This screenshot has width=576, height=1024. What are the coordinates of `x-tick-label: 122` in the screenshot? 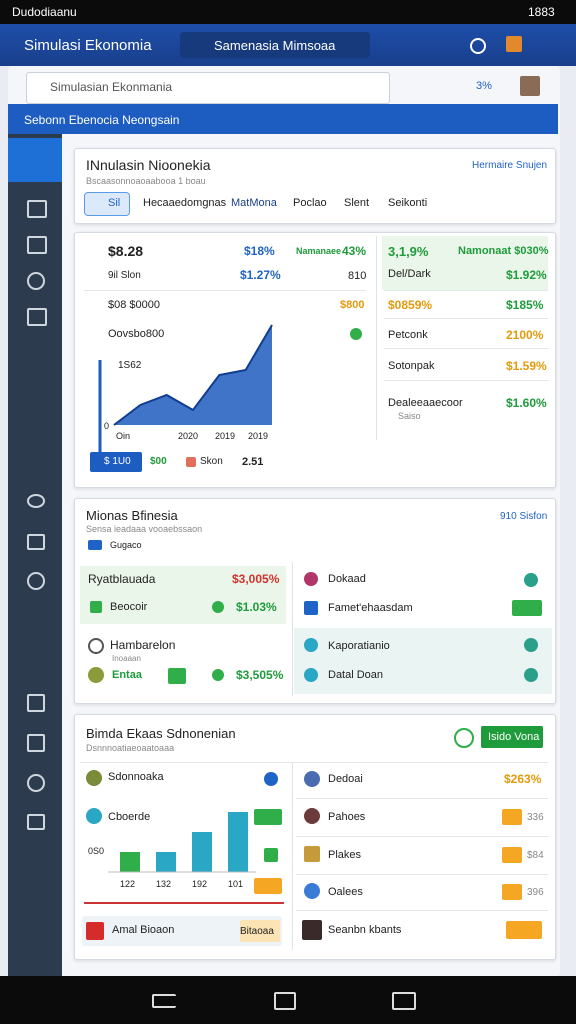 It's located at (128, 884).